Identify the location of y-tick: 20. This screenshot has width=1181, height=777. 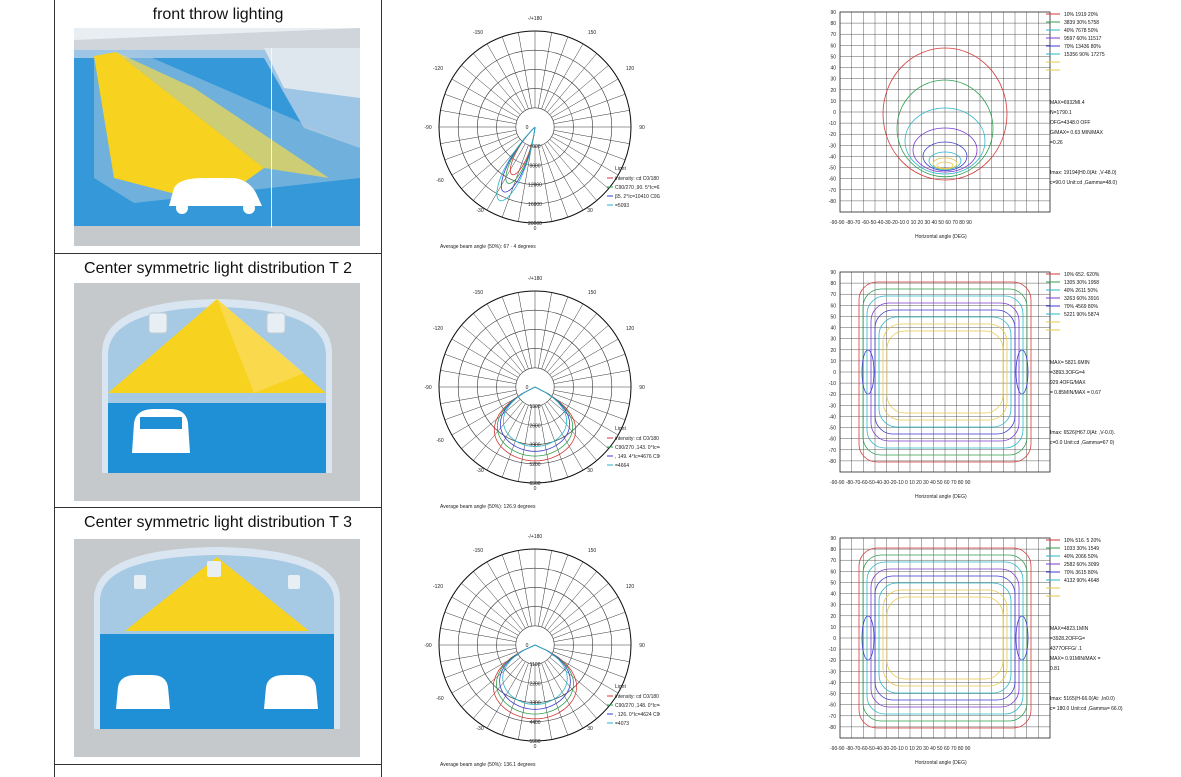
(833, 91).